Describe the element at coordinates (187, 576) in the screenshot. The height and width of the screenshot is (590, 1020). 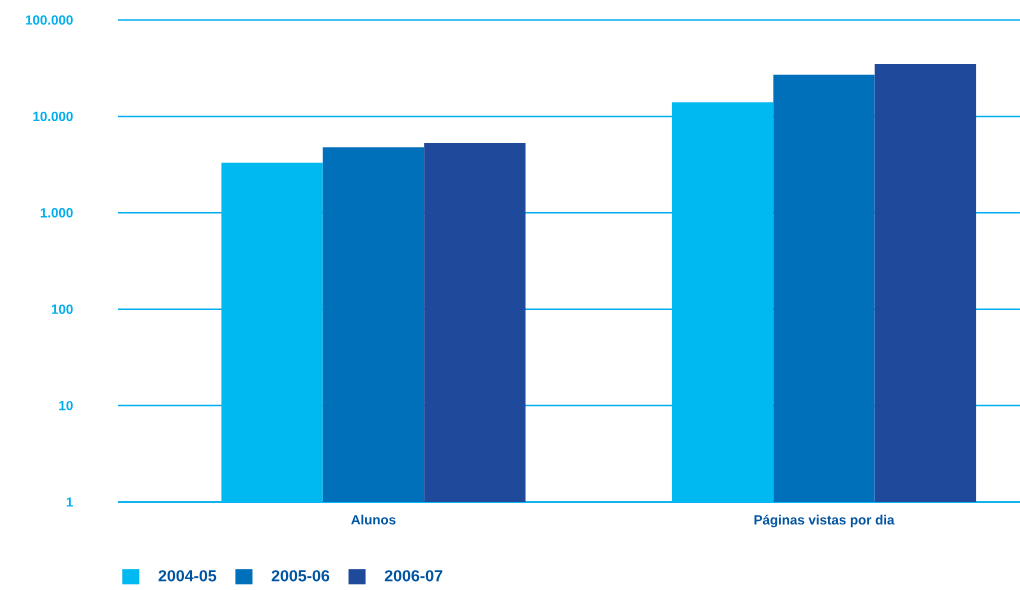
I see `legend-label: 2004-05` at that location.